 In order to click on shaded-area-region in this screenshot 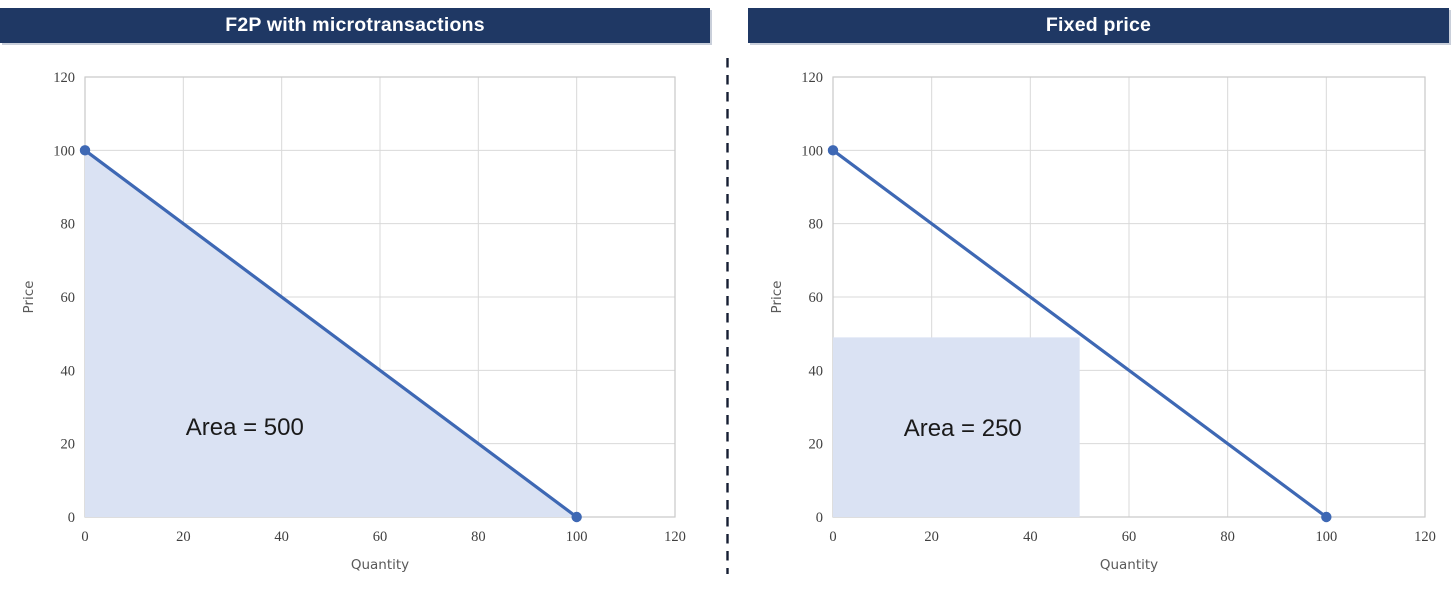, I will do `click(956, 427)`.